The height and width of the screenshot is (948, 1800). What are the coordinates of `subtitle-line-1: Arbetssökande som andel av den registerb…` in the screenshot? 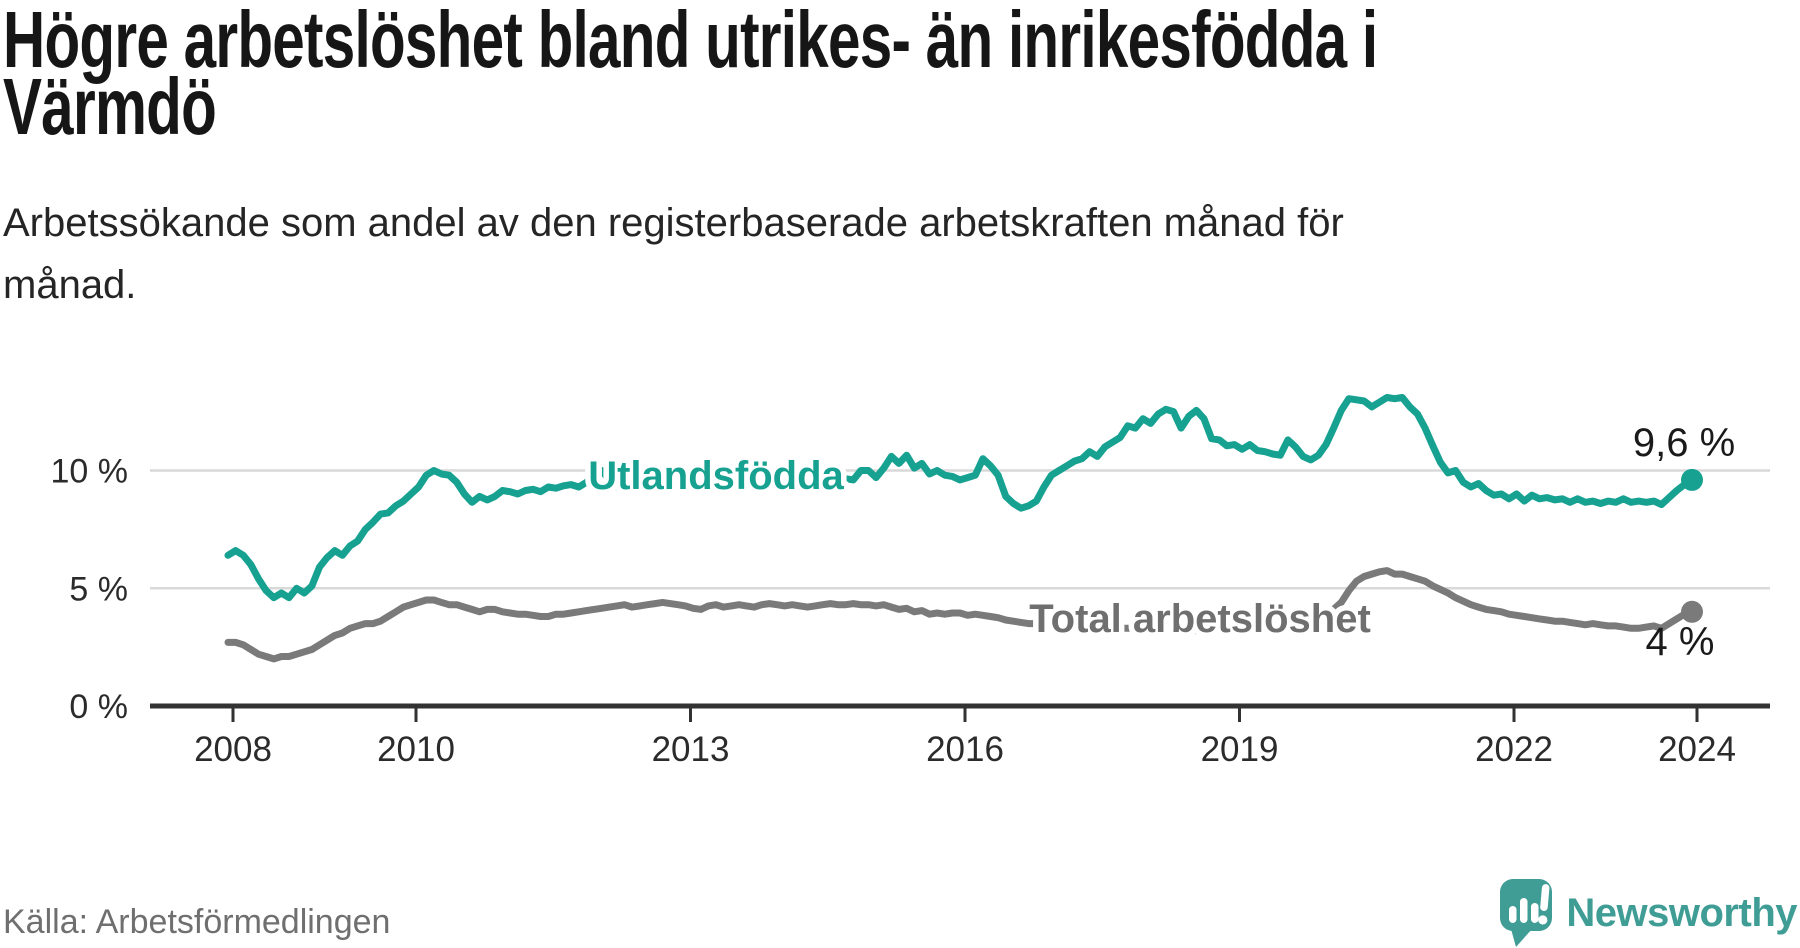 It's located at (673, 223).